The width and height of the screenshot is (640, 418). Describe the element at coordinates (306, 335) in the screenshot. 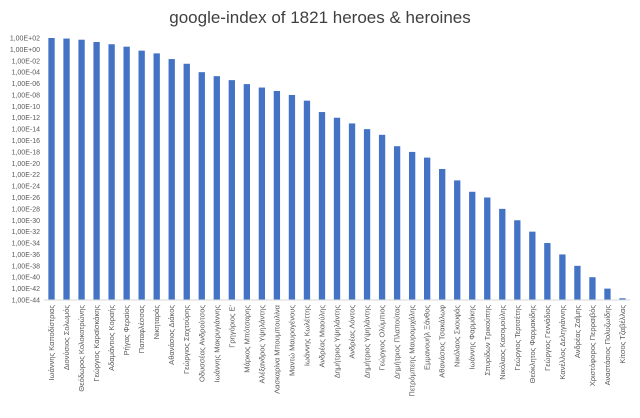

I see `x-tick-label: Ιωάννης Κωλέττης` at that location.